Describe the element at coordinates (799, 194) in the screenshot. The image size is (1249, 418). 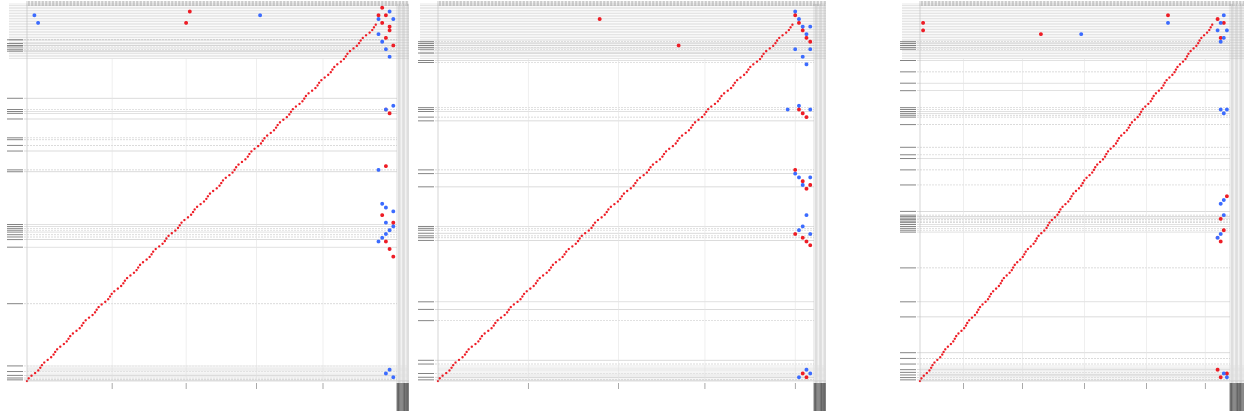
I see `series-reverse` at that location.